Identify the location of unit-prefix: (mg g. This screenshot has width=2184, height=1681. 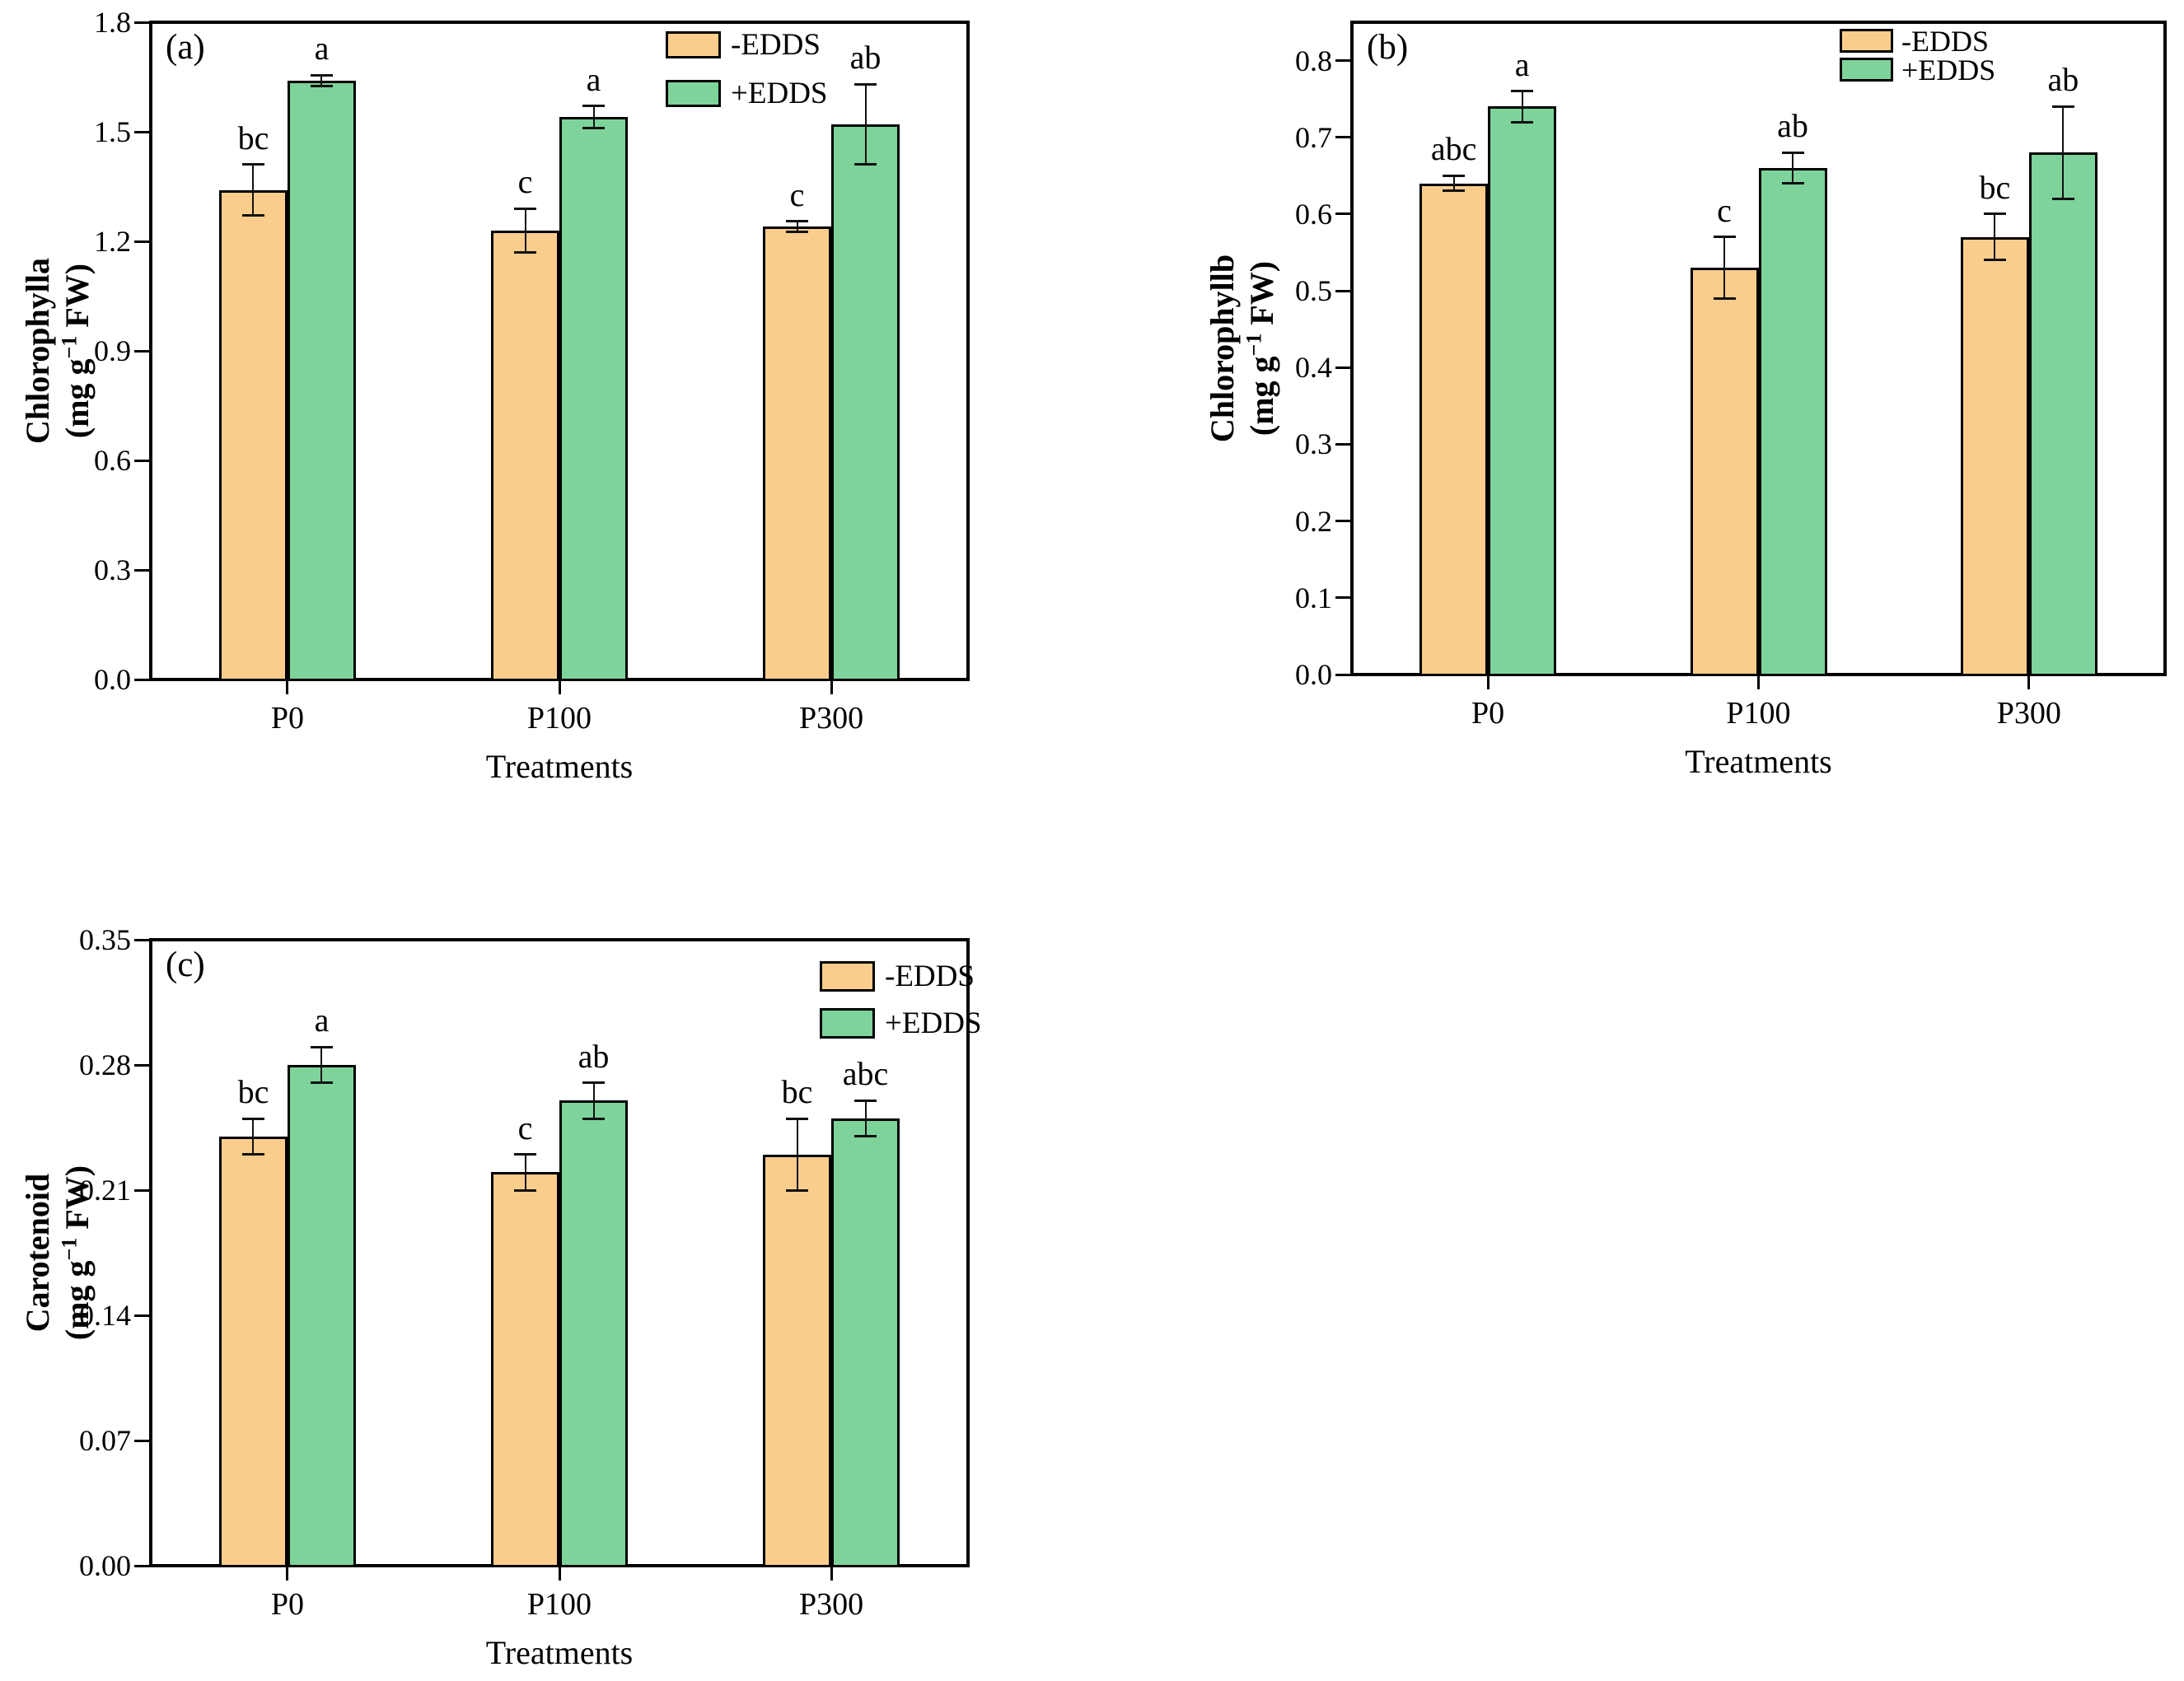
(1261, 396).